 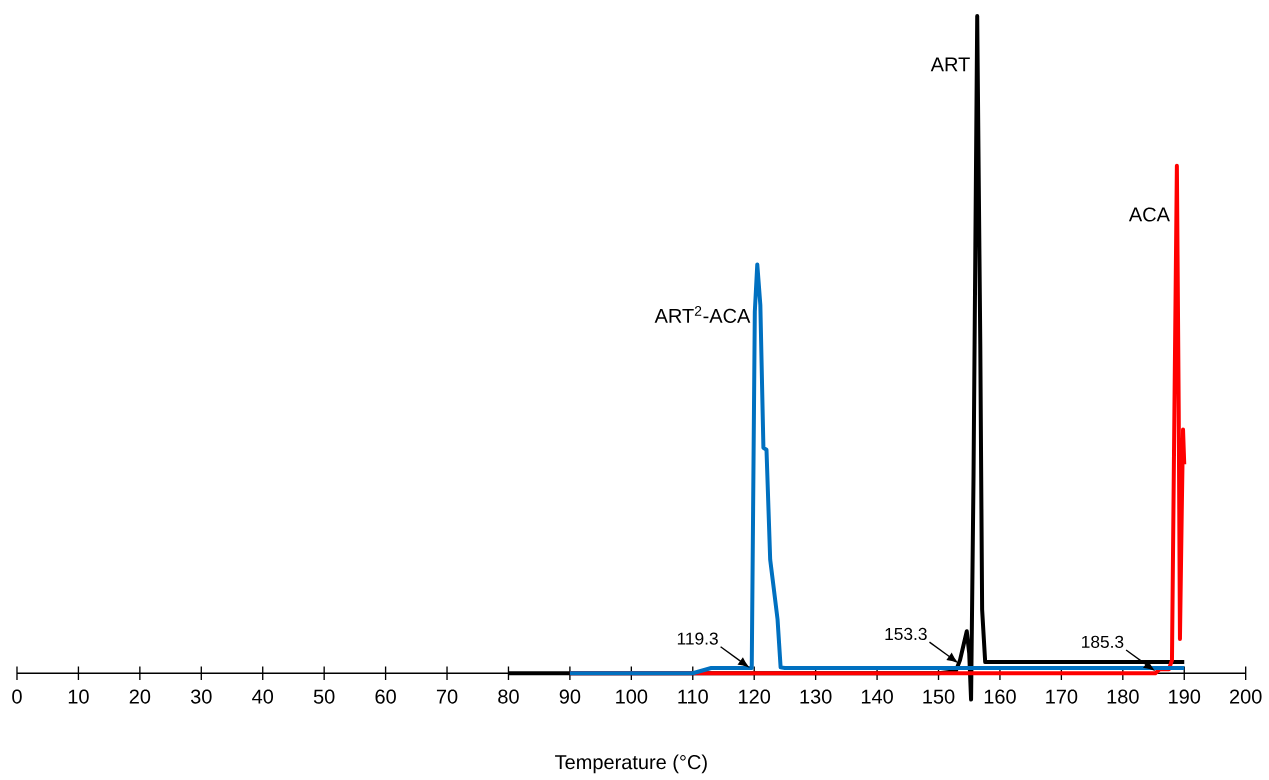 What do you see at coordinates (939, 696) in the screenshot?
I see `x-tick-label: 150` at bounding box center [939, 696].